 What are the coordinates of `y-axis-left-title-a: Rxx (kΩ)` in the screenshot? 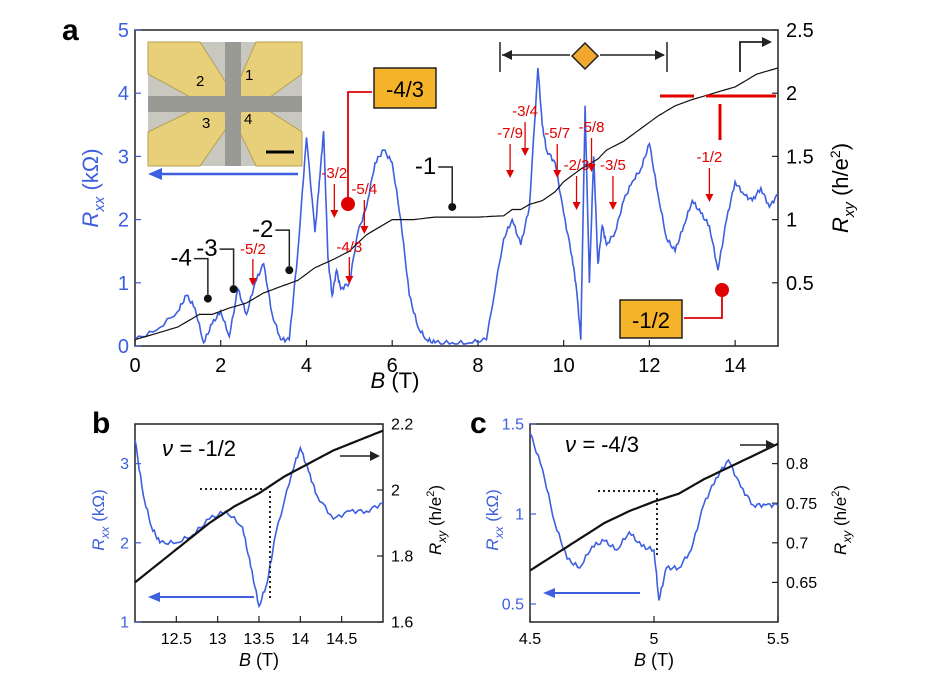 It's located at (93, 187).